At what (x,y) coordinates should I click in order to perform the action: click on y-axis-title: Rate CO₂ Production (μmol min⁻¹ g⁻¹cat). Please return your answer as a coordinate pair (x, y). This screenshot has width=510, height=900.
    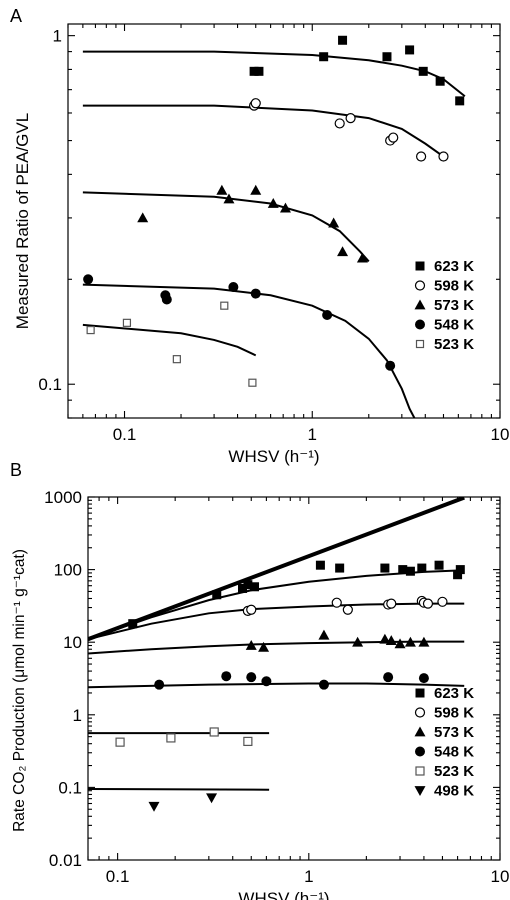
    Looking at the image, I should click on (19, 690).